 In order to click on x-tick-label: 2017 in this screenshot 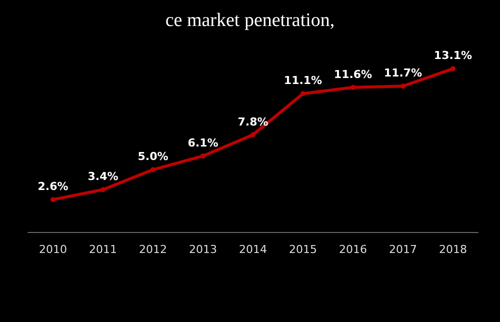, I will do `click(403, 249)`.